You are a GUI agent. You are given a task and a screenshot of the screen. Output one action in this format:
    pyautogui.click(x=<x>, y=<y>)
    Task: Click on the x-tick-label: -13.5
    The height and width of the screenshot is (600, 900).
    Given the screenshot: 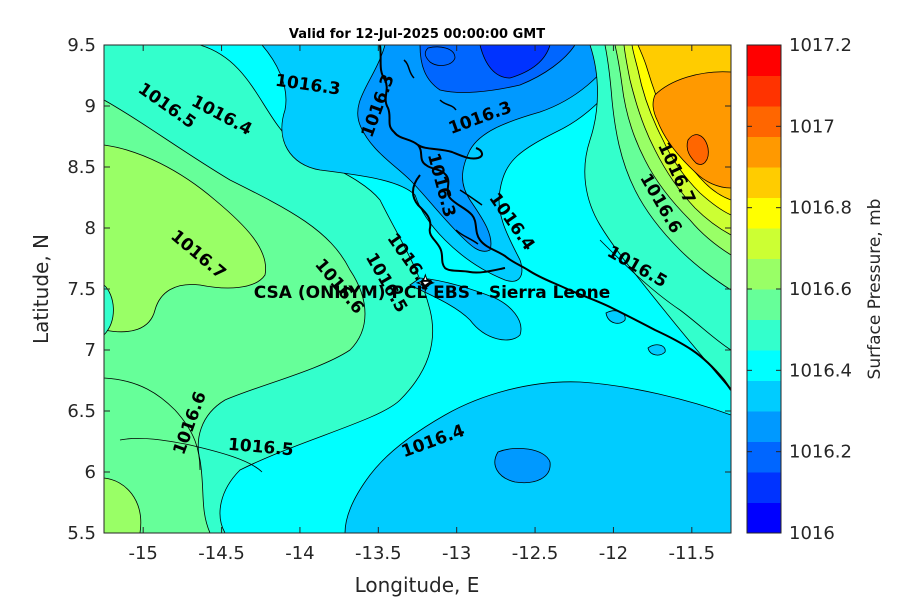 What is the action you would take?
    pyautogui.click(x=378, y=553)
    